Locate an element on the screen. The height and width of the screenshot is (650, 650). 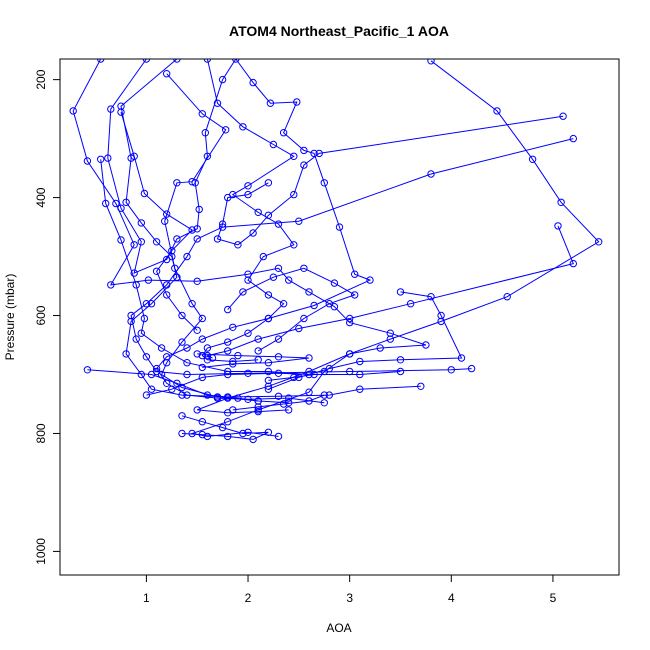
x-tick-label: 4 is located at coordinates (451, 598).